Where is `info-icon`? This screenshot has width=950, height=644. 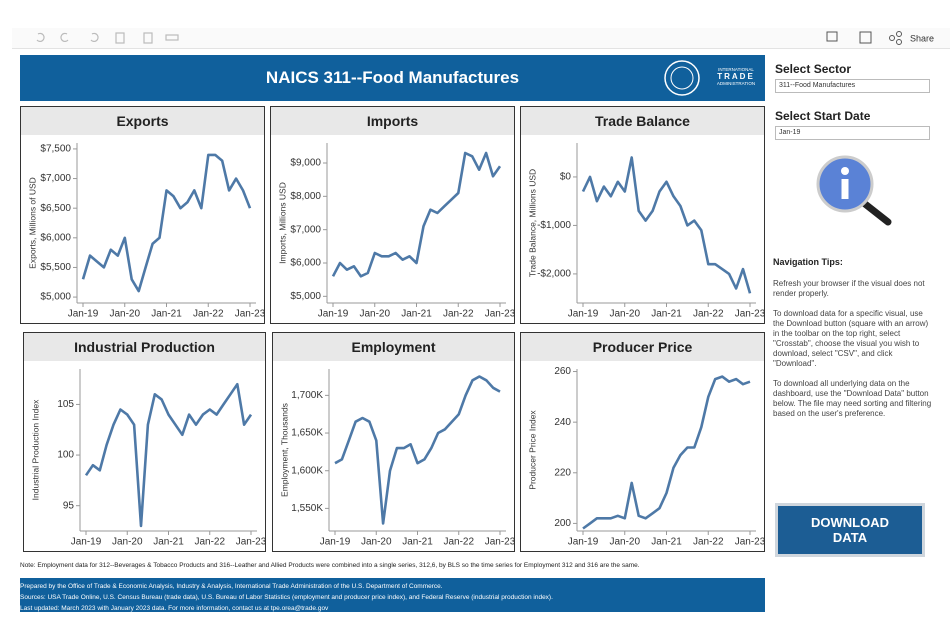 info-icon is located at coordinates (854, 190).